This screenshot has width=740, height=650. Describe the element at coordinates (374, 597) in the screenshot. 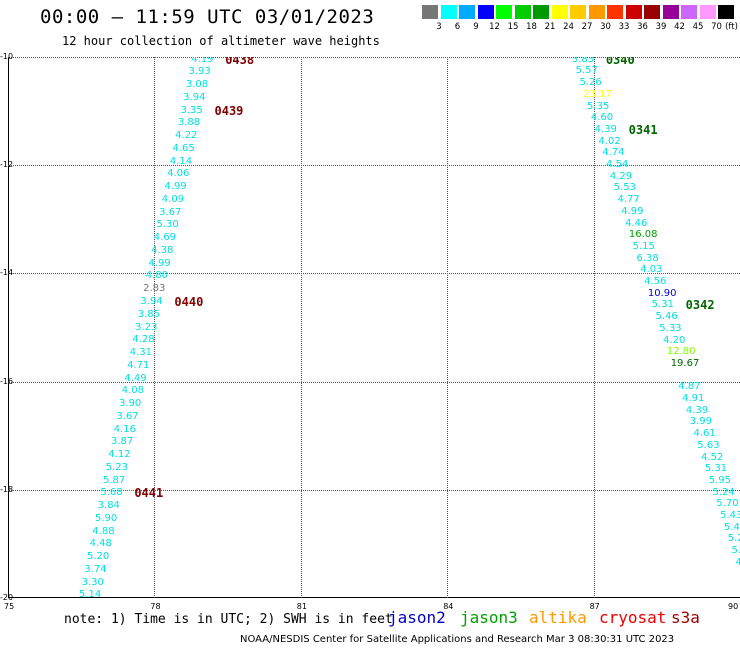

I see `plot-bottom-border` at that location.